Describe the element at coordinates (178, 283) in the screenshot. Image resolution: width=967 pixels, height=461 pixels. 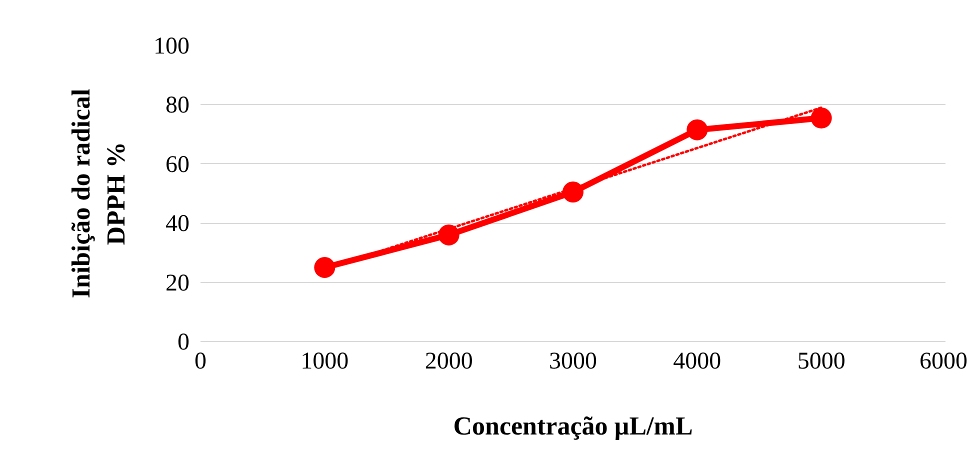
I see `y-tick-label: 20` at that location.